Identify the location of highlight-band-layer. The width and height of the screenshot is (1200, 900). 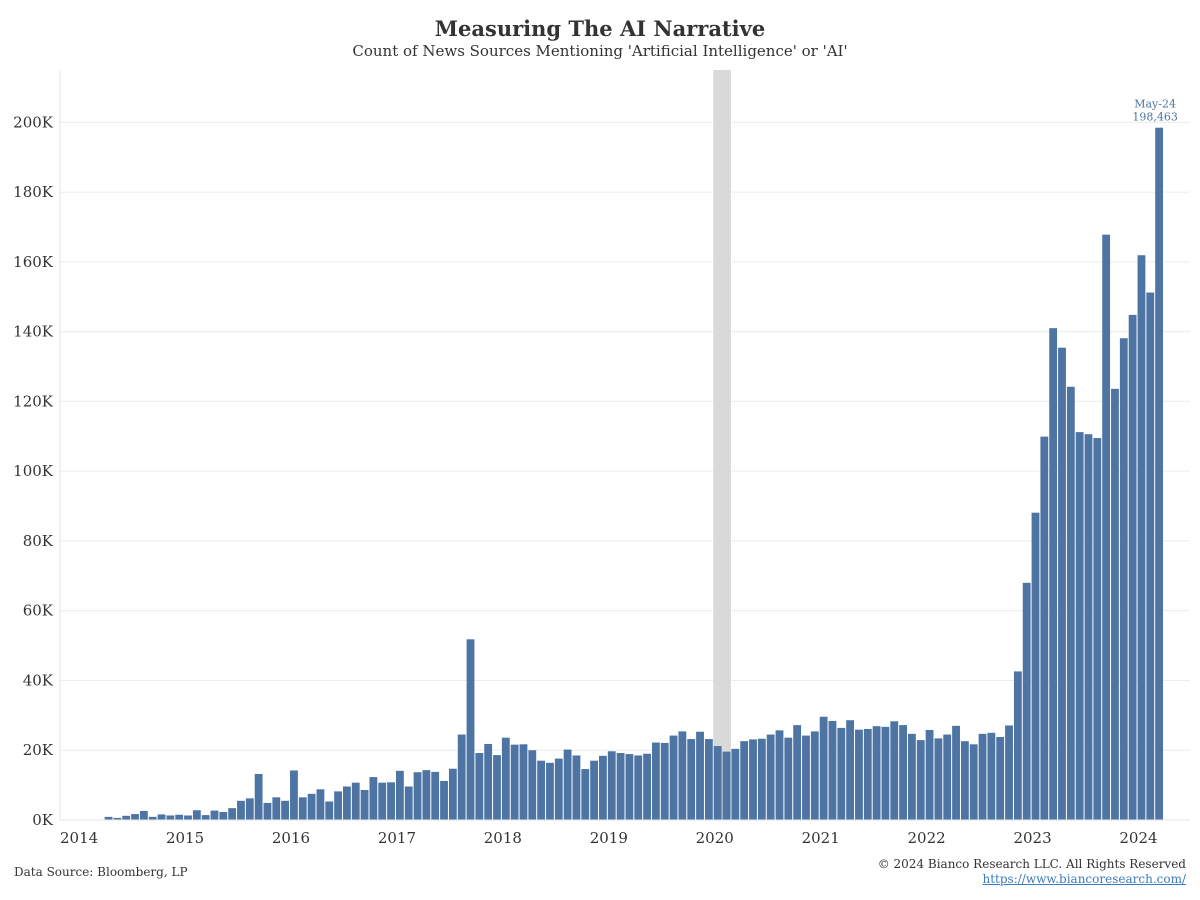
(722, 445).